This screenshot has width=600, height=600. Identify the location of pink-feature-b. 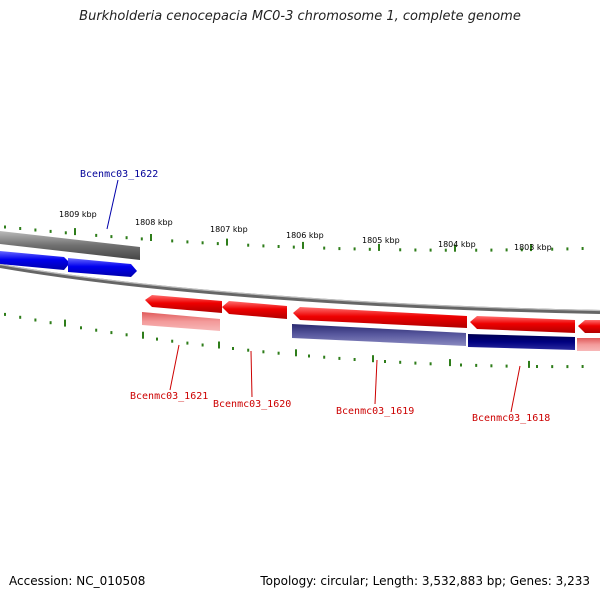
(588, 344).